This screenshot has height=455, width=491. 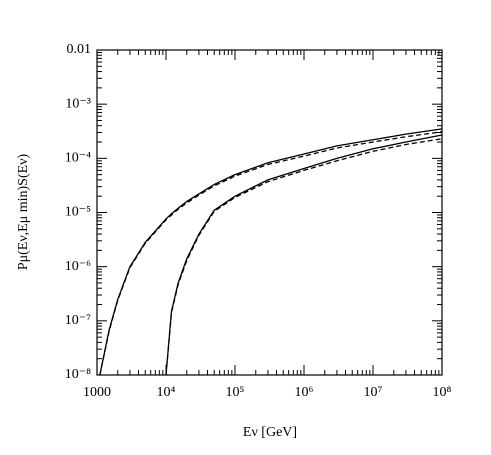 What do you see at coordinates (78, 103) in the screenshot?
I see `y-tick-label: 10⁻³` at bounding box center [78, 103].